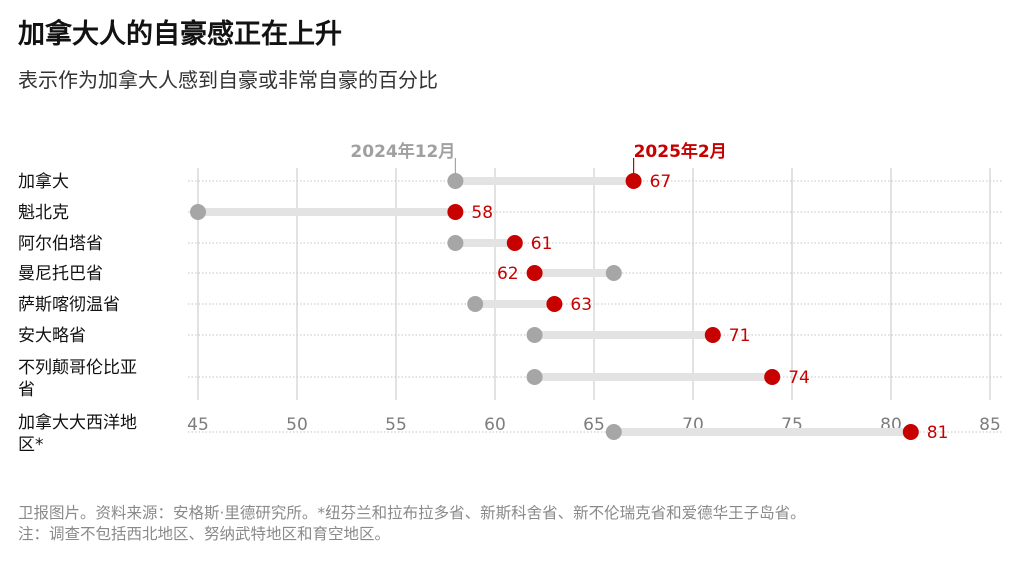  What do you see at coordinates (990, 425) in the screenshot?
I see `x-tick-label: 85` at bounding box center [990, 425].